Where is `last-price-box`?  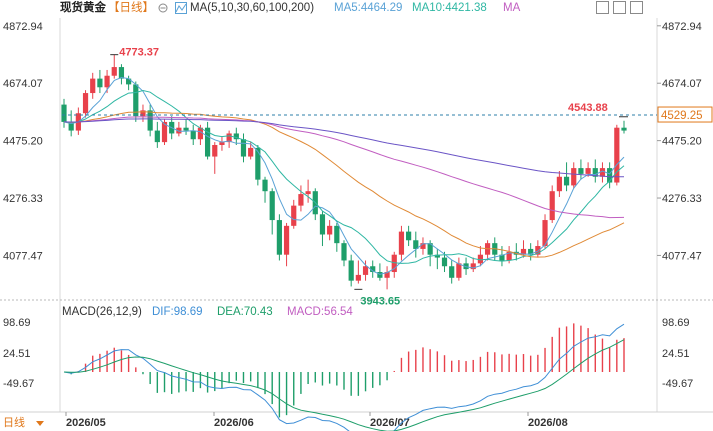 last-price-box is located at coordinates (685, 114).